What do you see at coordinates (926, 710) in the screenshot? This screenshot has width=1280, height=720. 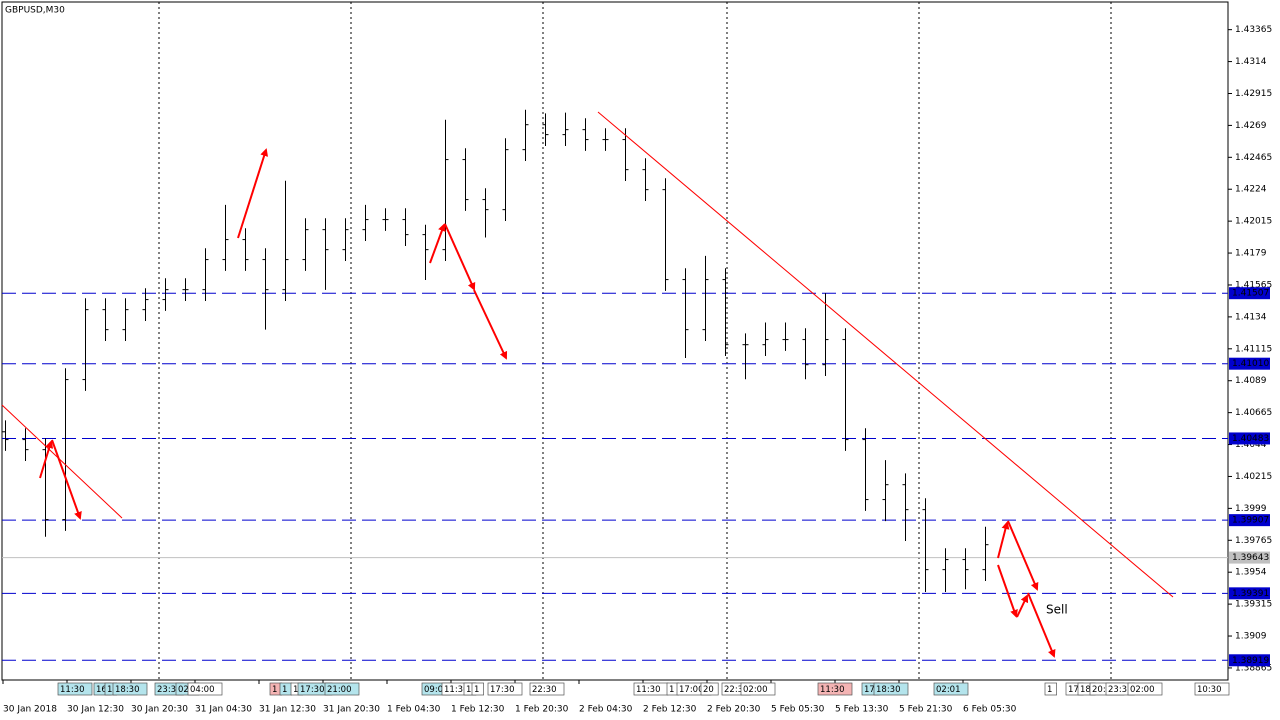 I see `x-tick-label: 5 Feb 21:30` at bounding box center [926, 710].